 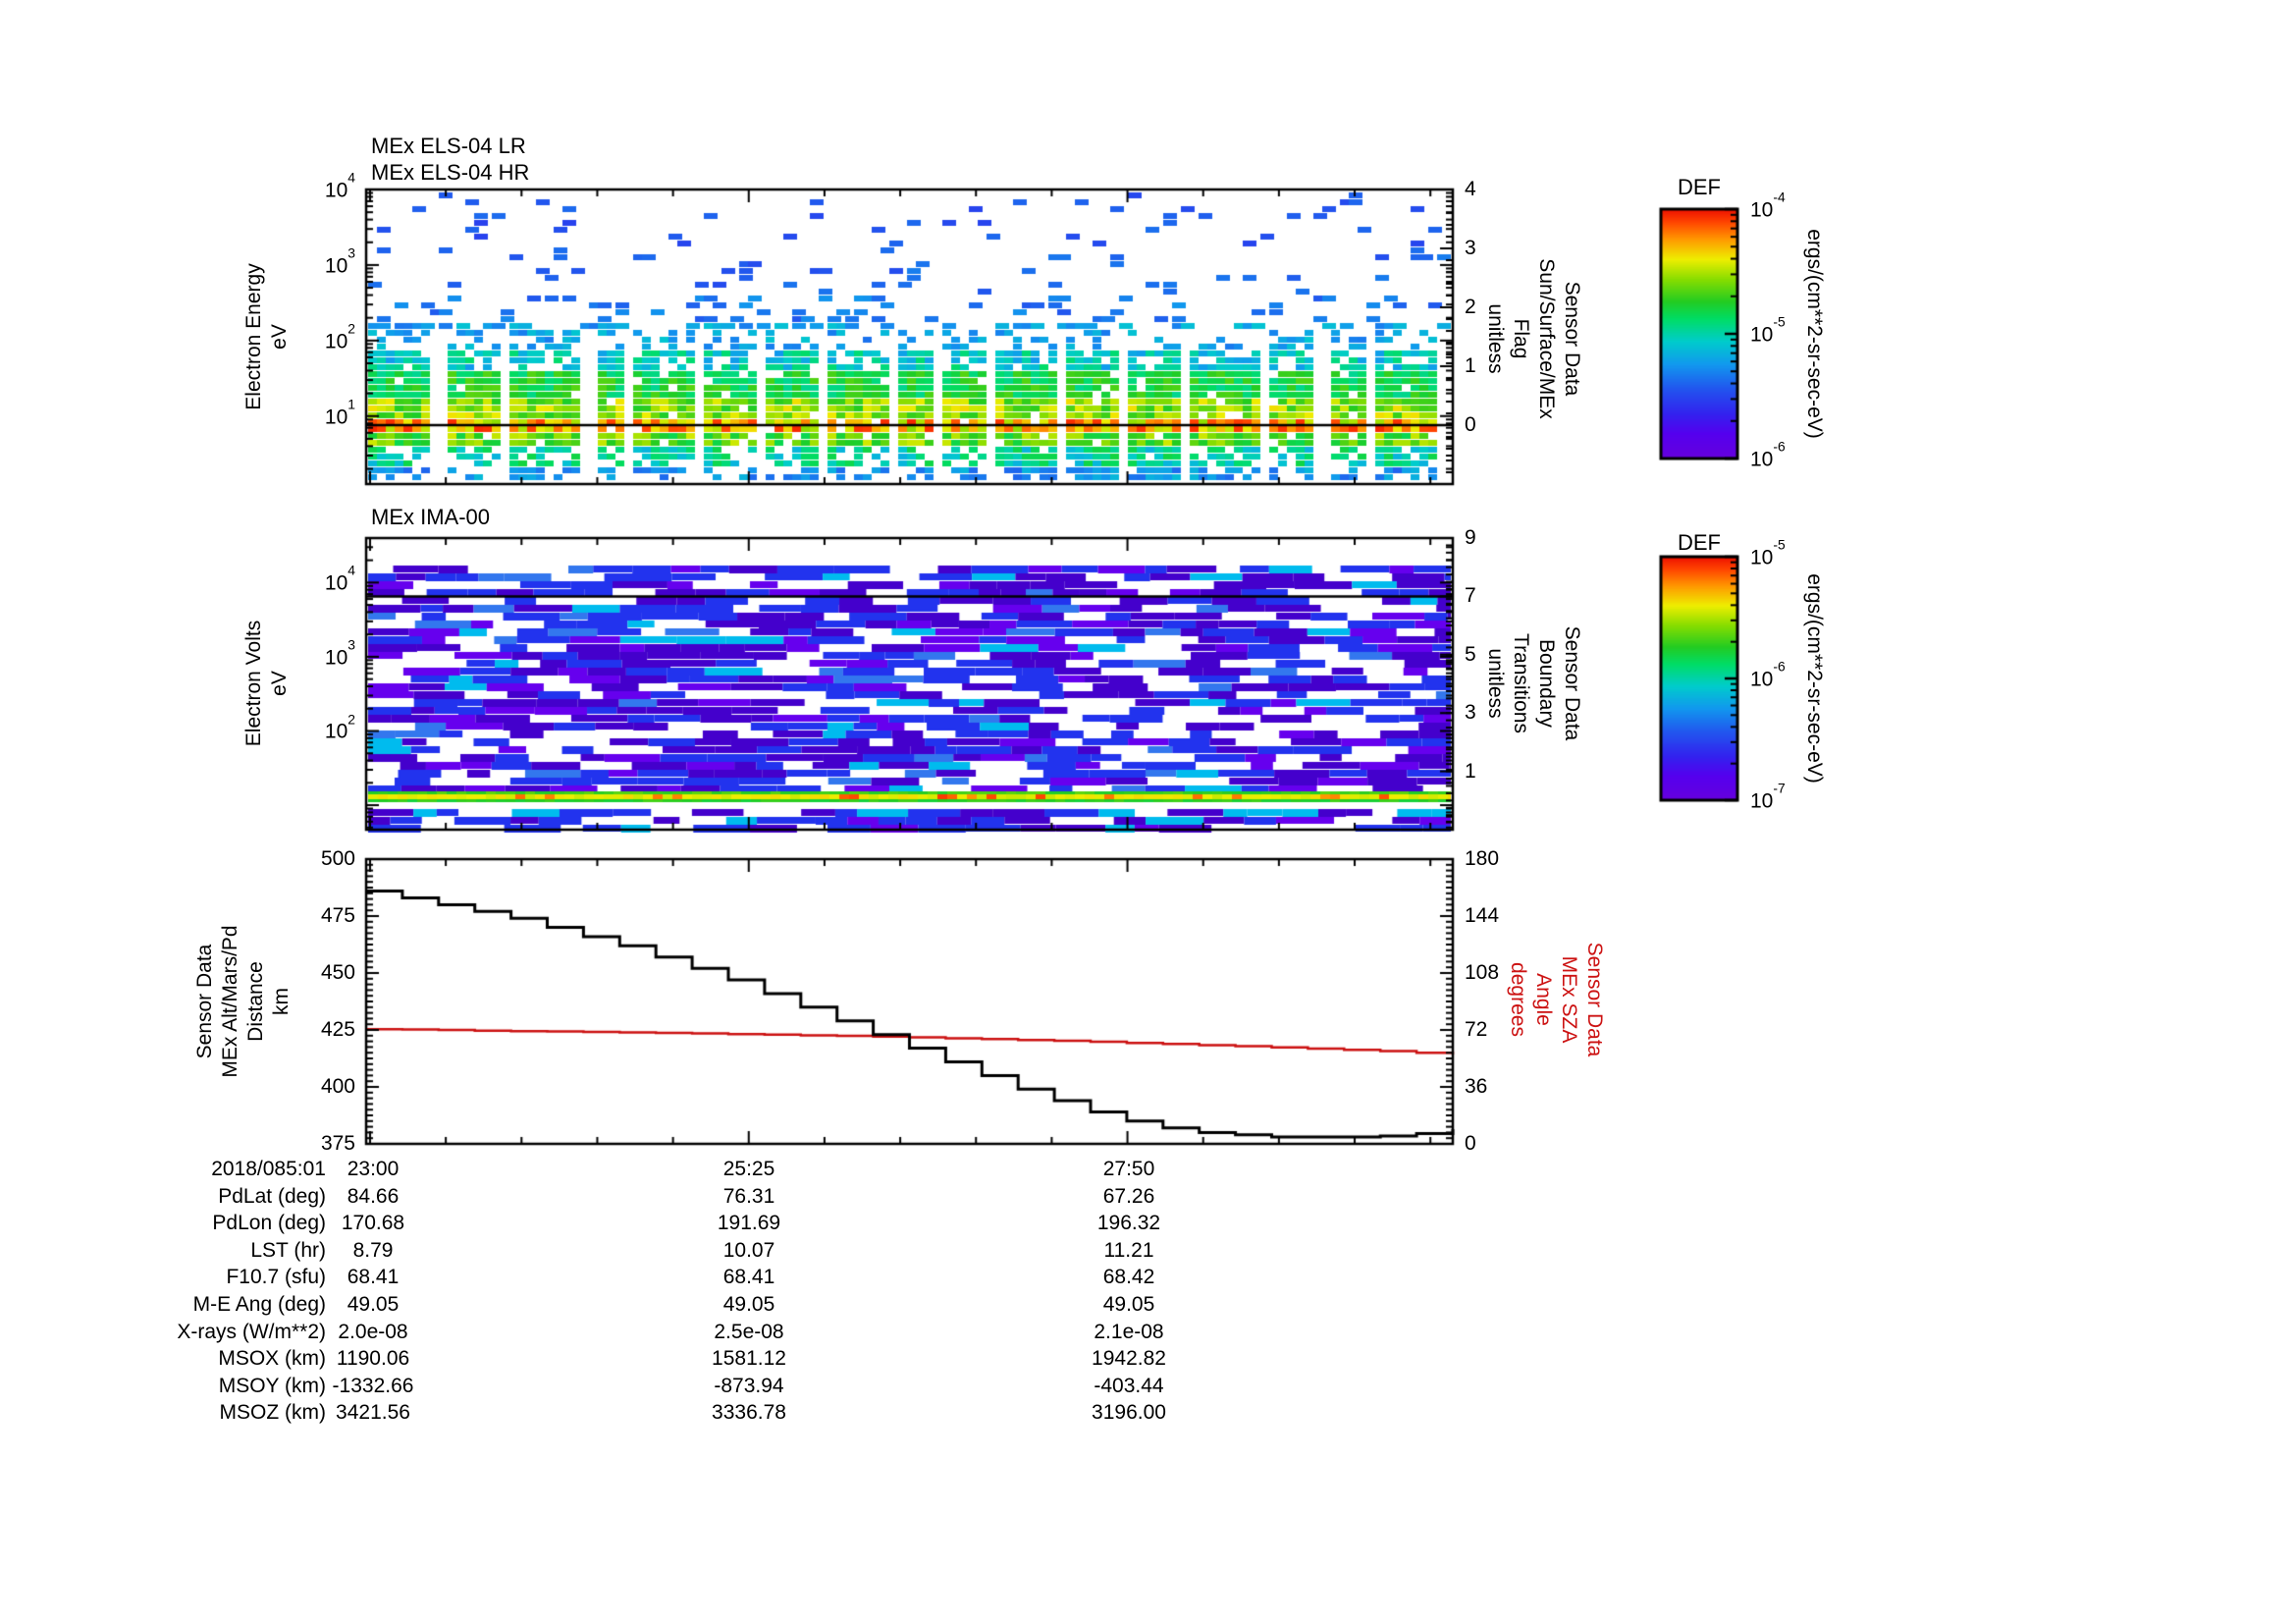 What do you see at coordinates (337, 1086) in the screenshot?
I see `panel3-y-tick-label: 400` at bounding box center [337, 1086].